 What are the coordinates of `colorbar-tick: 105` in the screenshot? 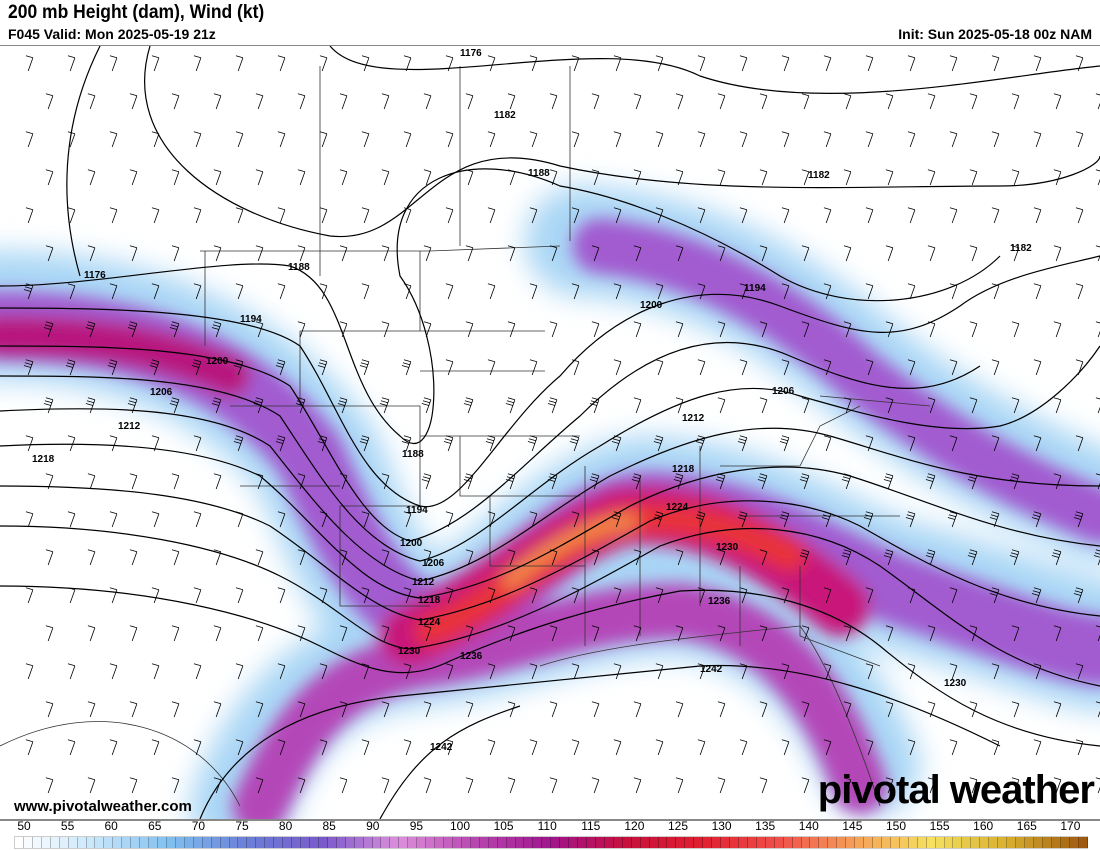 It's located at (503, 826).